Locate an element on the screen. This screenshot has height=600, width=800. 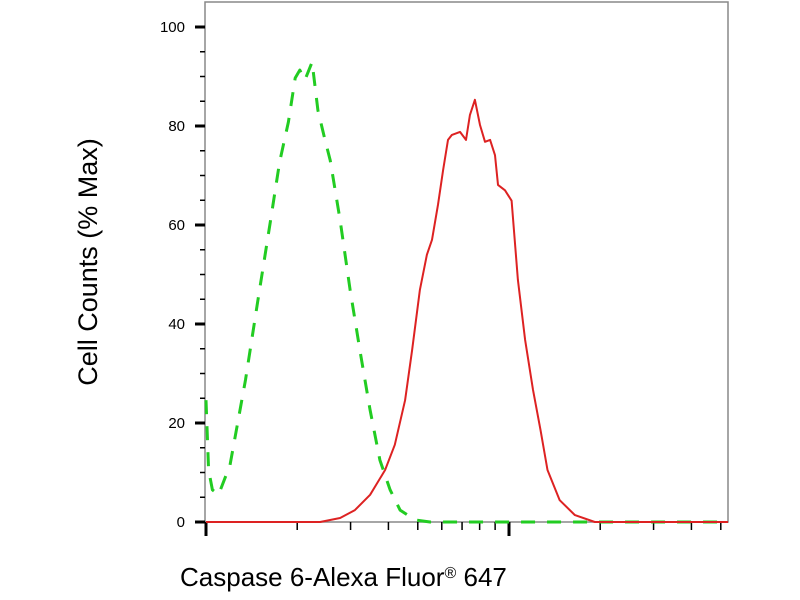
y-tick-label: 20 is located at coordinates (176, 423).